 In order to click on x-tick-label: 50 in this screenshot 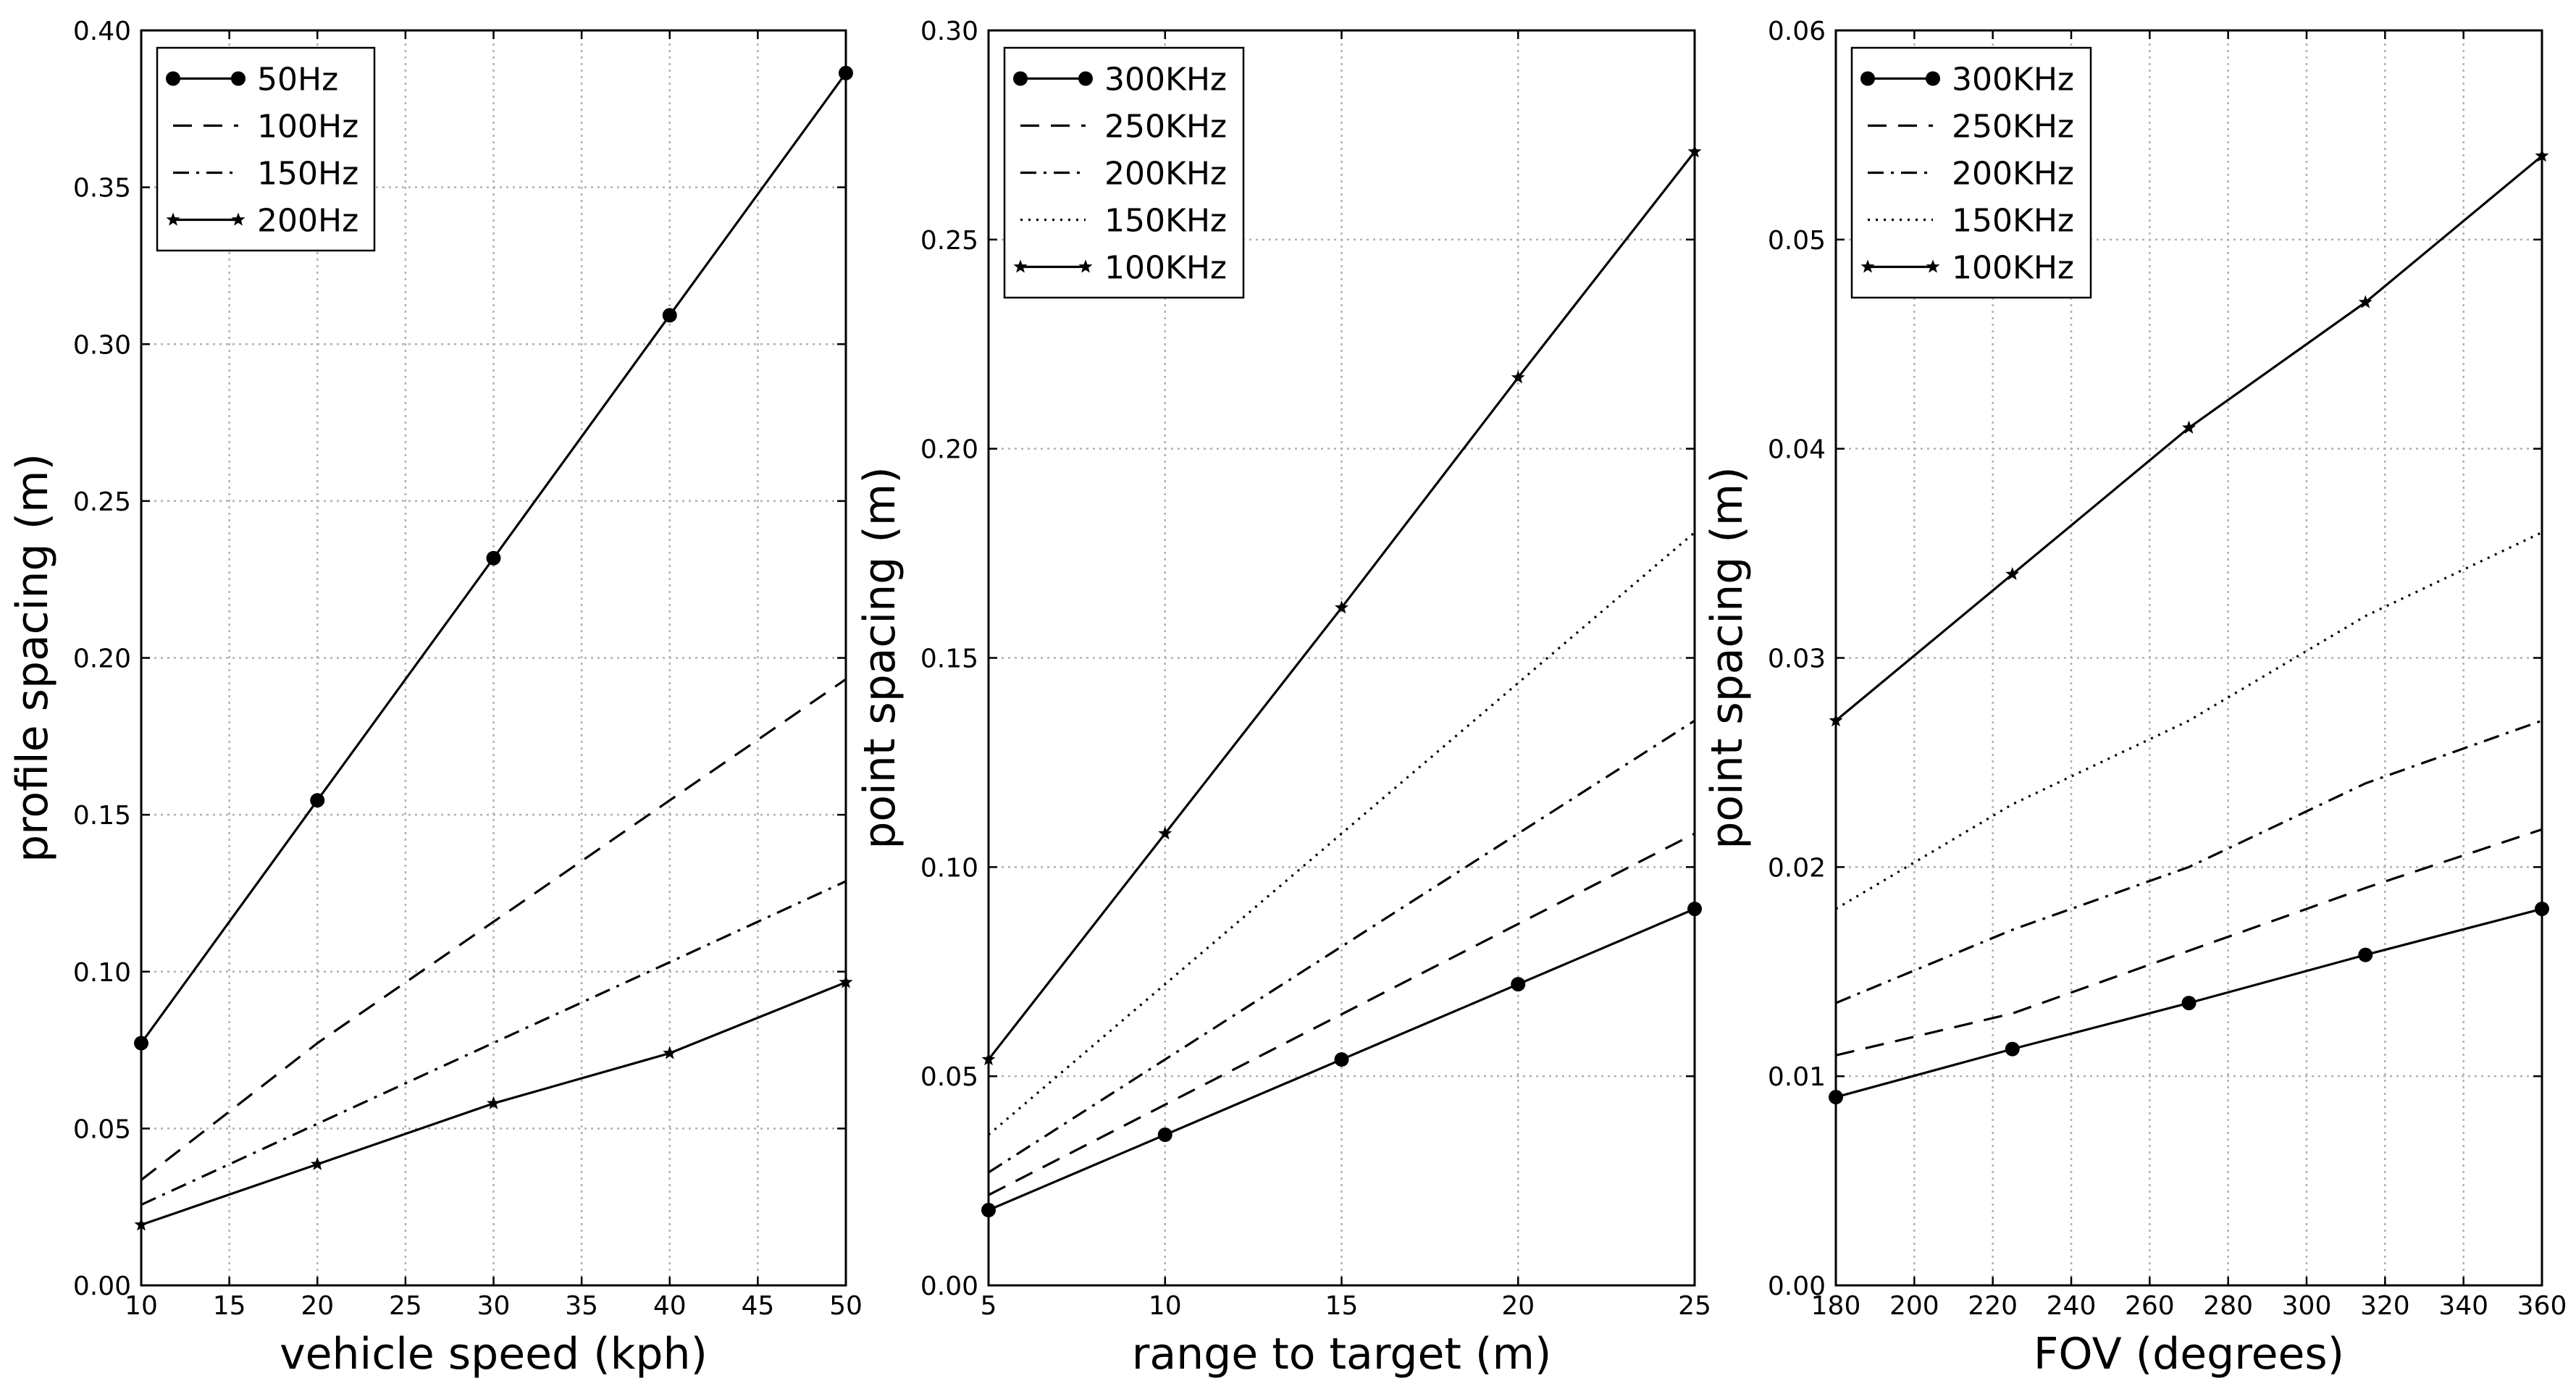, I will do `click(846, 1306)`.